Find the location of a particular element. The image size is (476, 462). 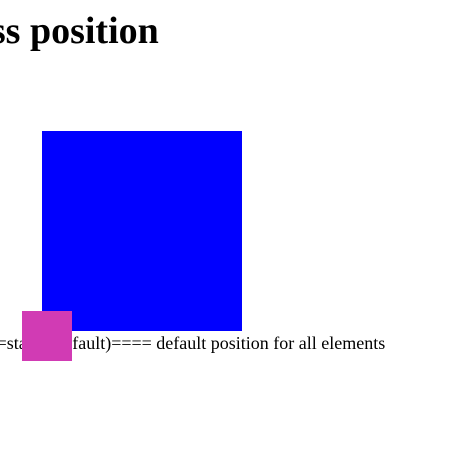

pink-box is located at coordinates (47, 336).